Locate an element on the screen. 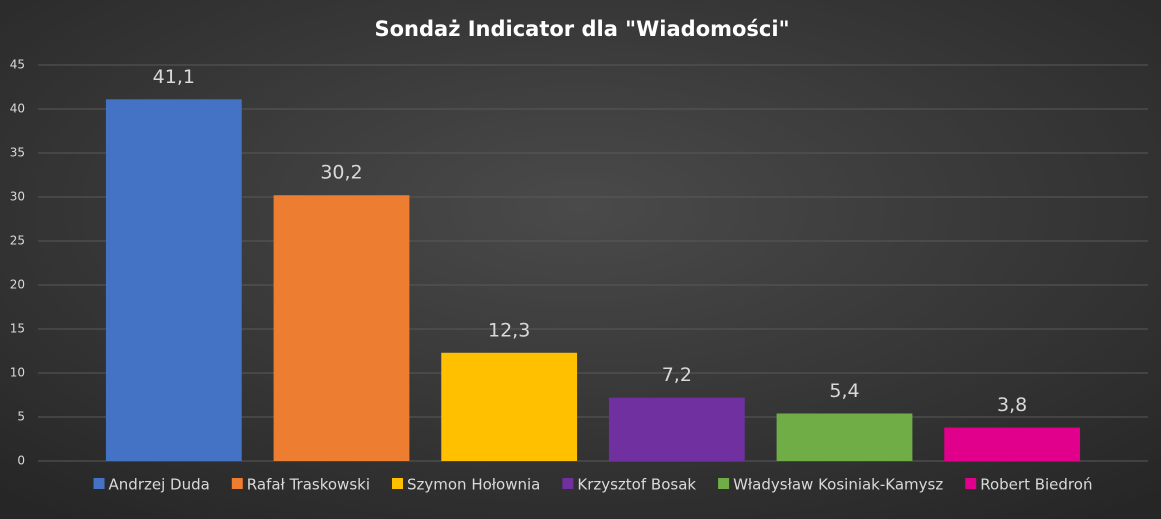 The width and height of the screenshot is (1161, 519). data-label: 30,2 is located at coordinates (341, 173).